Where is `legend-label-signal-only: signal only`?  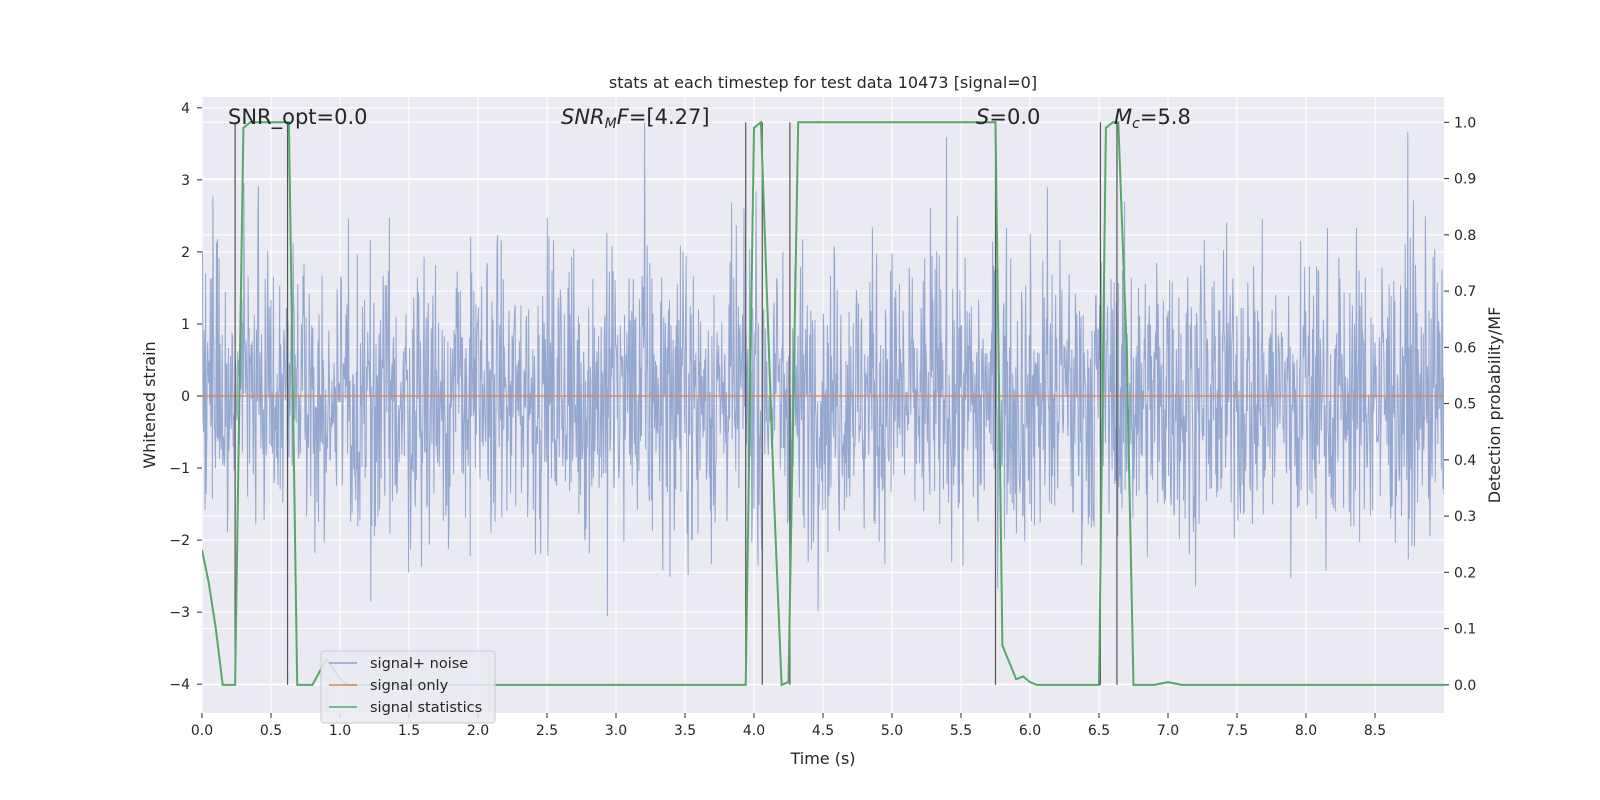 legend-label-signal-only: signal only is located at coordinates (409, 686).